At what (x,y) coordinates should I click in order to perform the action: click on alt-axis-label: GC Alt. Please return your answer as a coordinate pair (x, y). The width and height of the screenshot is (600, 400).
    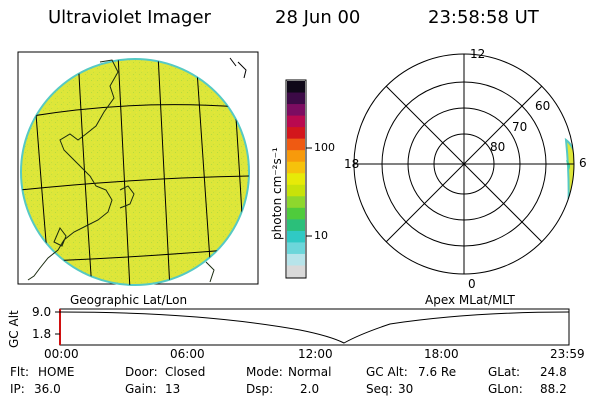
    Looking at the image, I should click on (14, 329).